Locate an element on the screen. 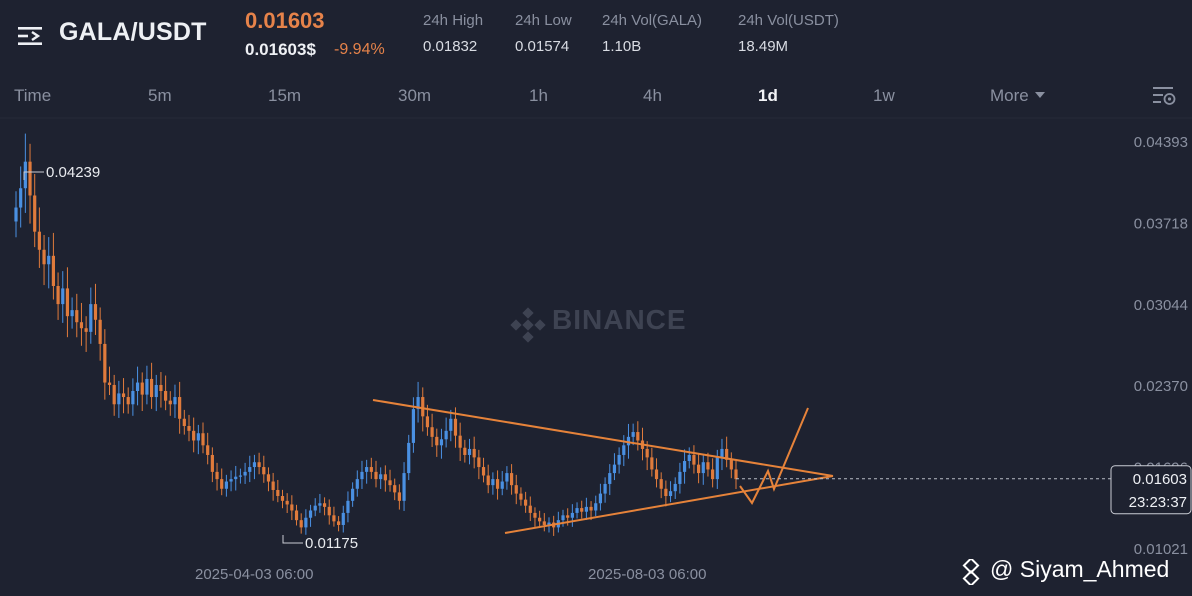 This screenshot has height=596, width=1192. resistance-line is located at coordinates (603, 438).